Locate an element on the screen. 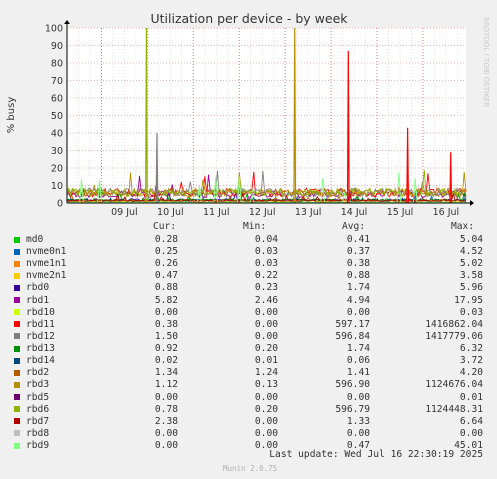 The width and height of the screenshot is (497, 479). legend-max-value: 0.03 is located at coordinates (471, 312).